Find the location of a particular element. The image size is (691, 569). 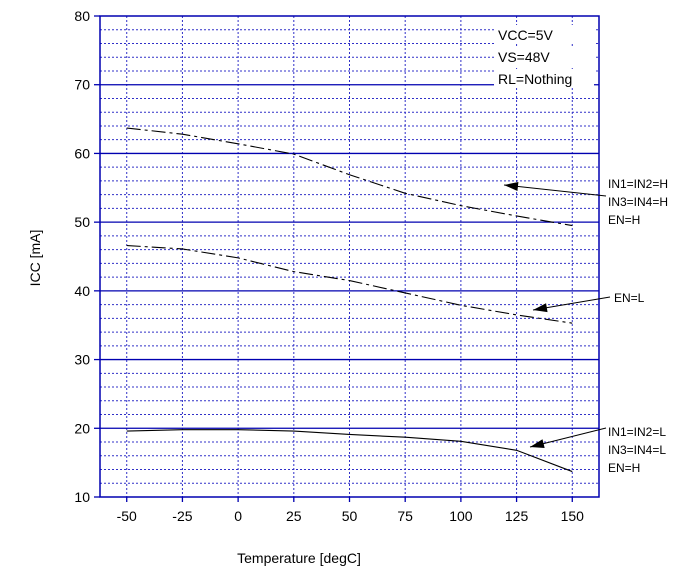

y-tick-label: 70 is located at coordinates (82, 85).